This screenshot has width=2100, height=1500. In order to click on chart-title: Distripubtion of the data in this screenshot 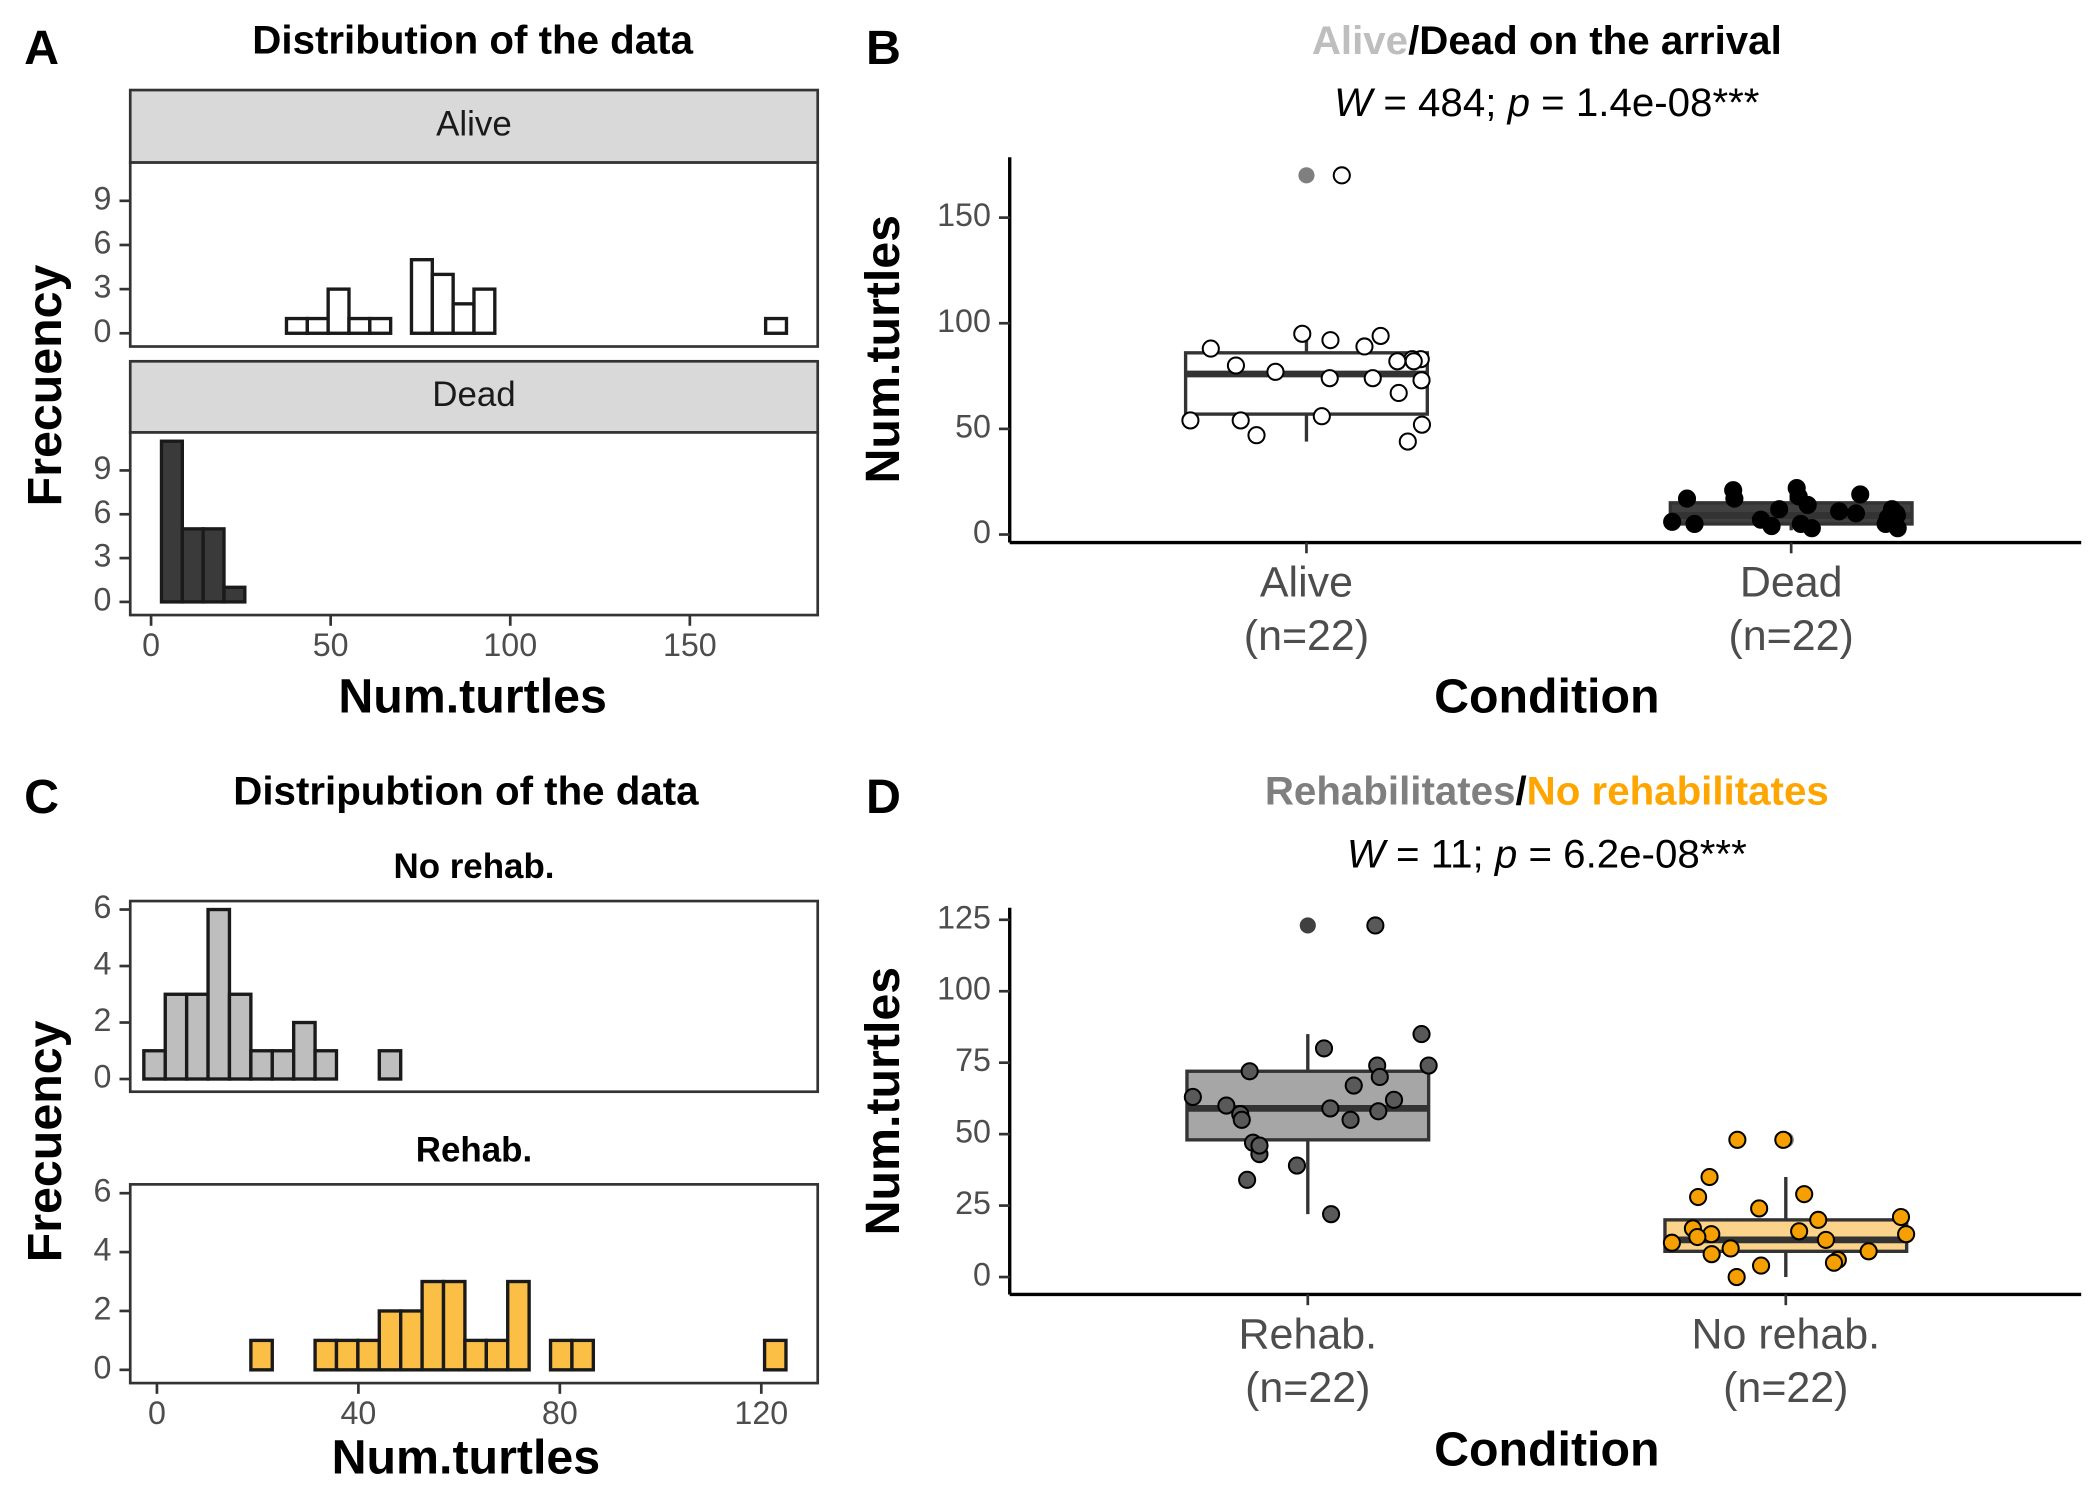, I will do `click(466, 790)`.